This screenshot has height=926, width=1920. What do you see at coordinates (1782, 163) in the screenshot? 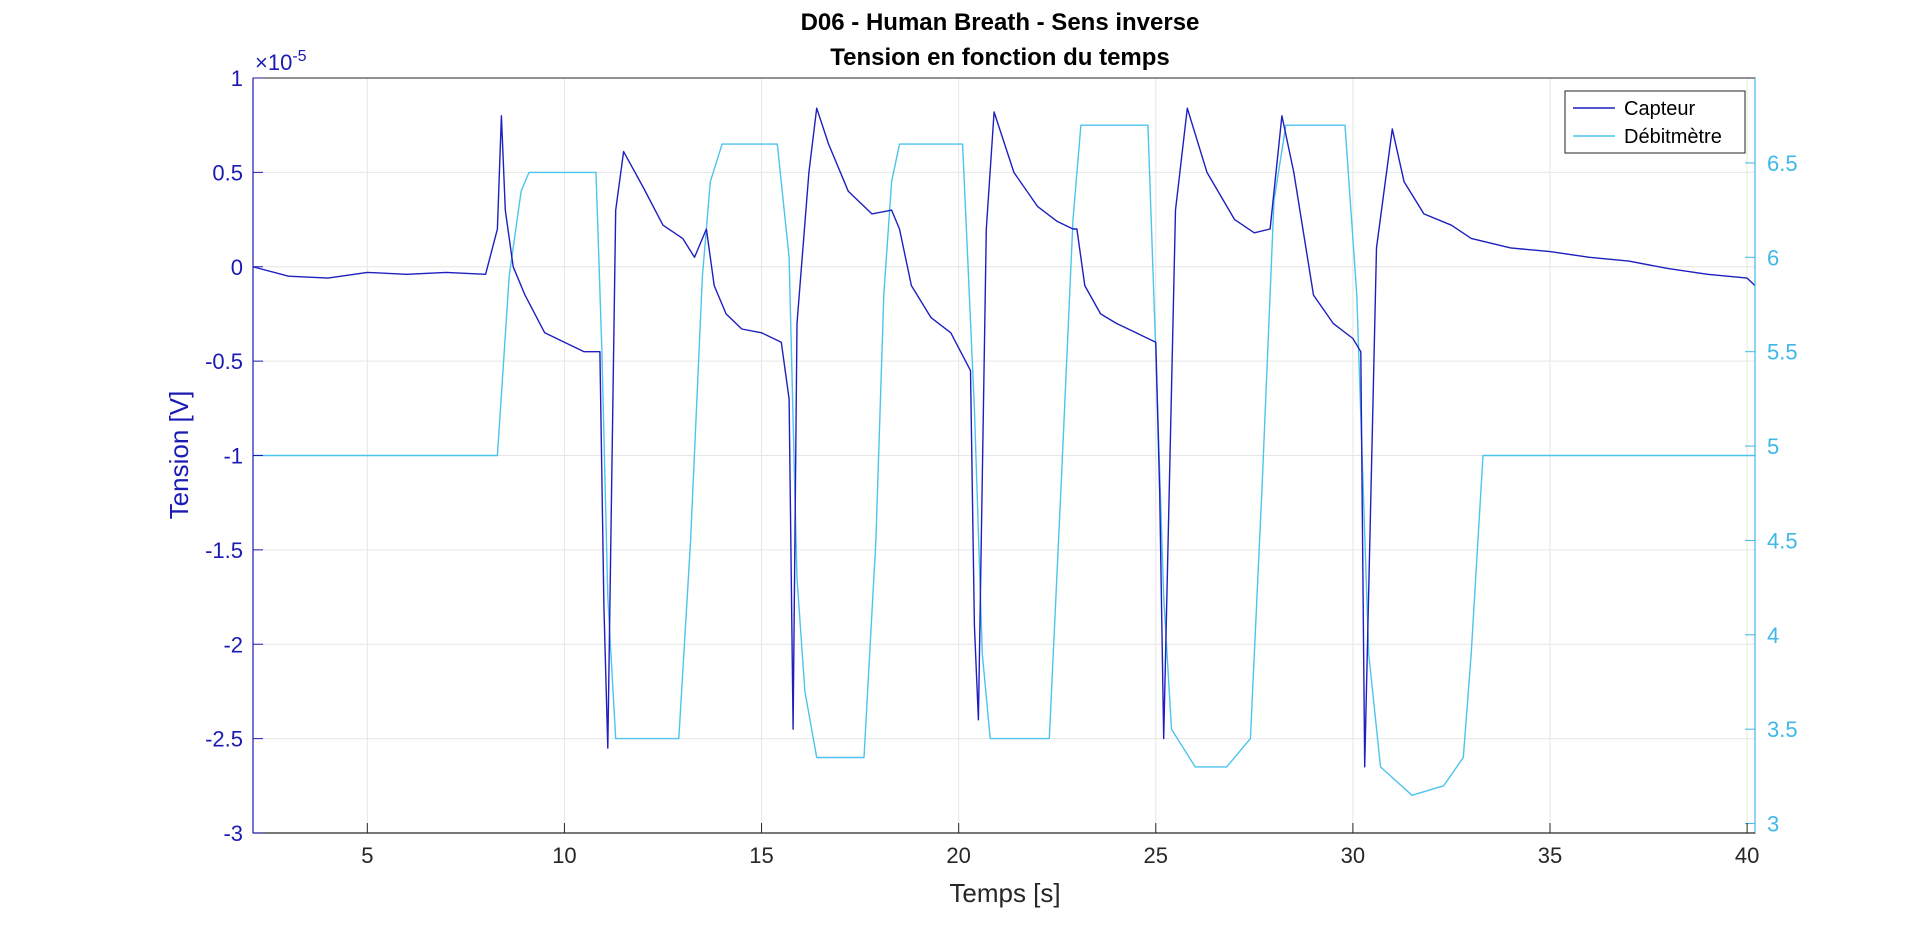
I see `y-right-tick-label: 6.5` at bounding box center [1782, 163].